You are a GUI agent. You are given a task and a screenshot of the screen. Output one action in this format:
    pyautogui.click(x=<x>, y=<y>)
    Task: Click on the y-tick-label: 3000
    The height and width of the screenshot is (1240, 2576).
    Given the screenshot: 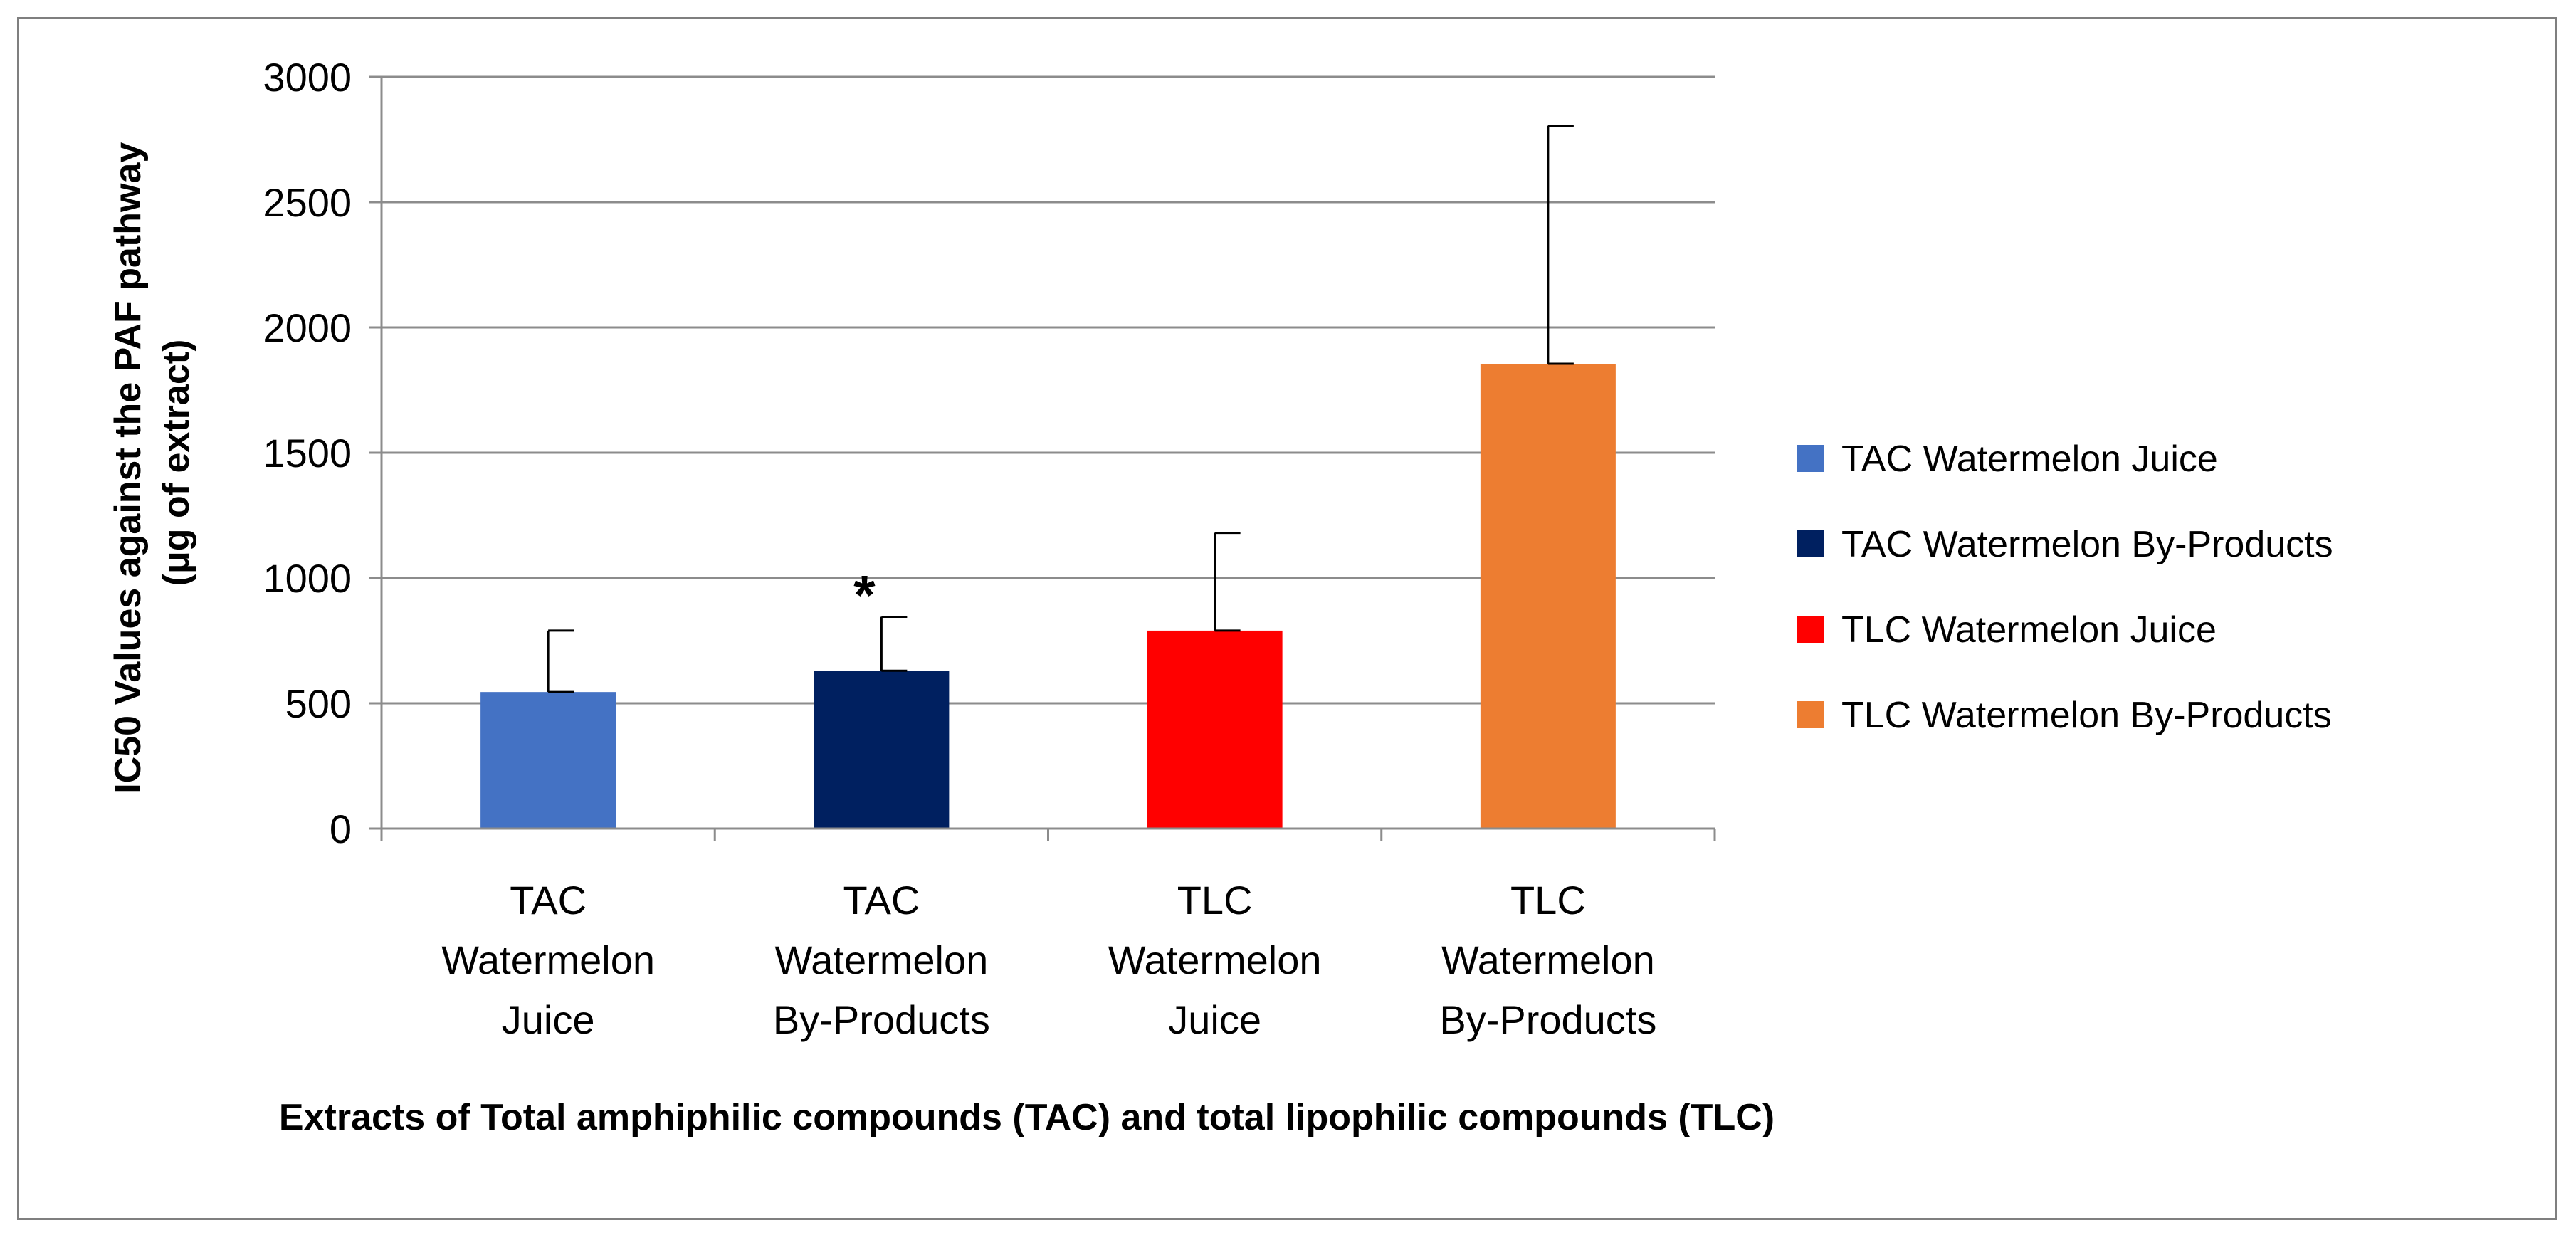 What is the action you would take?
    pyautogui.click(x=308, y=77)
    